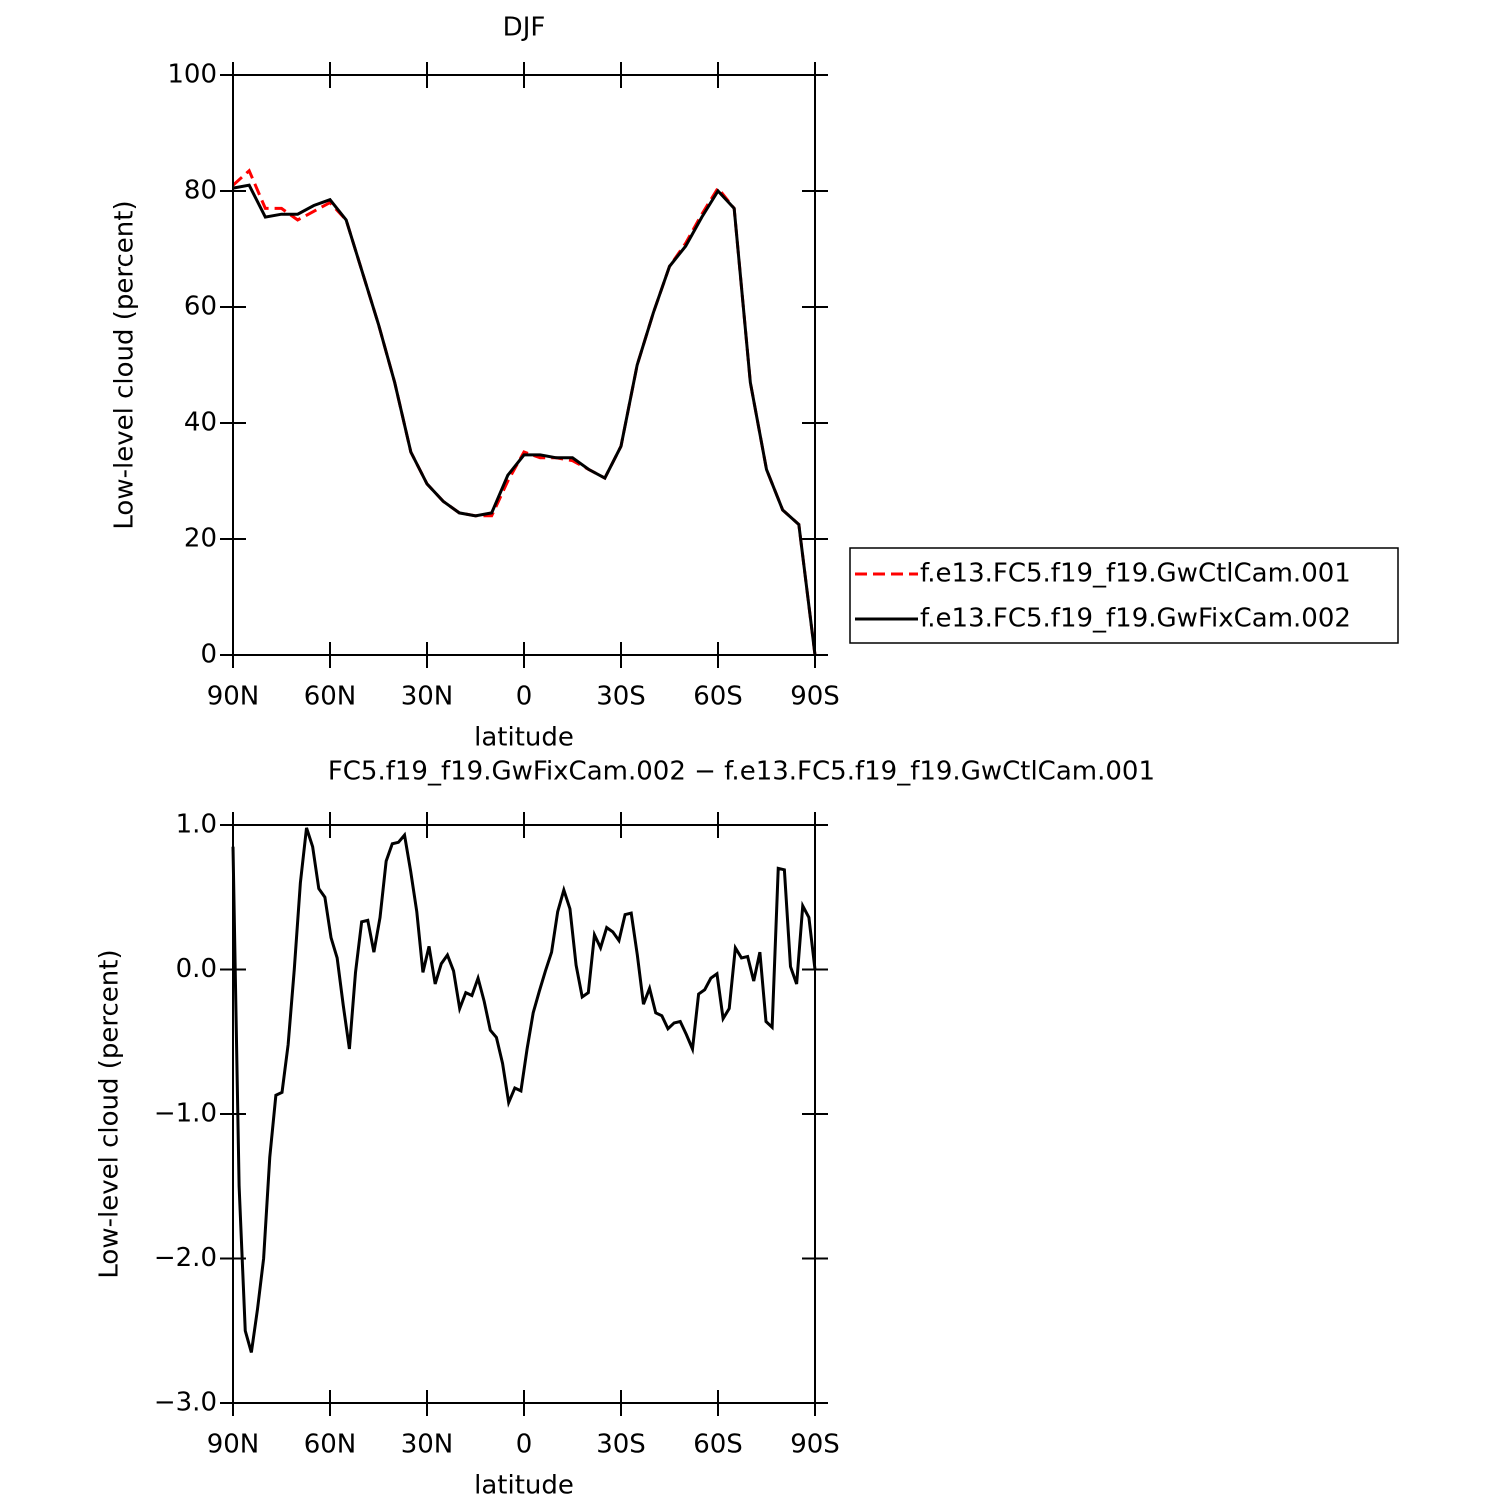  Describe the element at coordinates (196, 825) in the screenshot. I see `y-tick-label: 1.0` at that location.